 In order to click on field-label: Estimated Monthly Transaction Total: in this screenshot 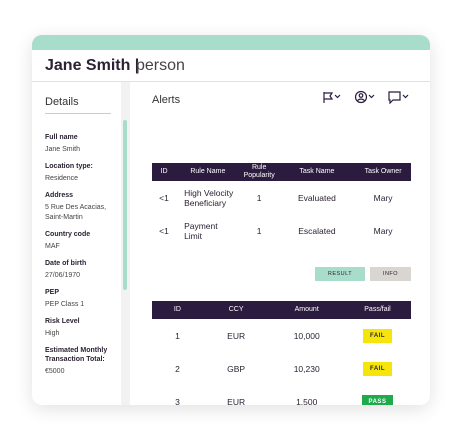, I will do `click(76, 355)`.